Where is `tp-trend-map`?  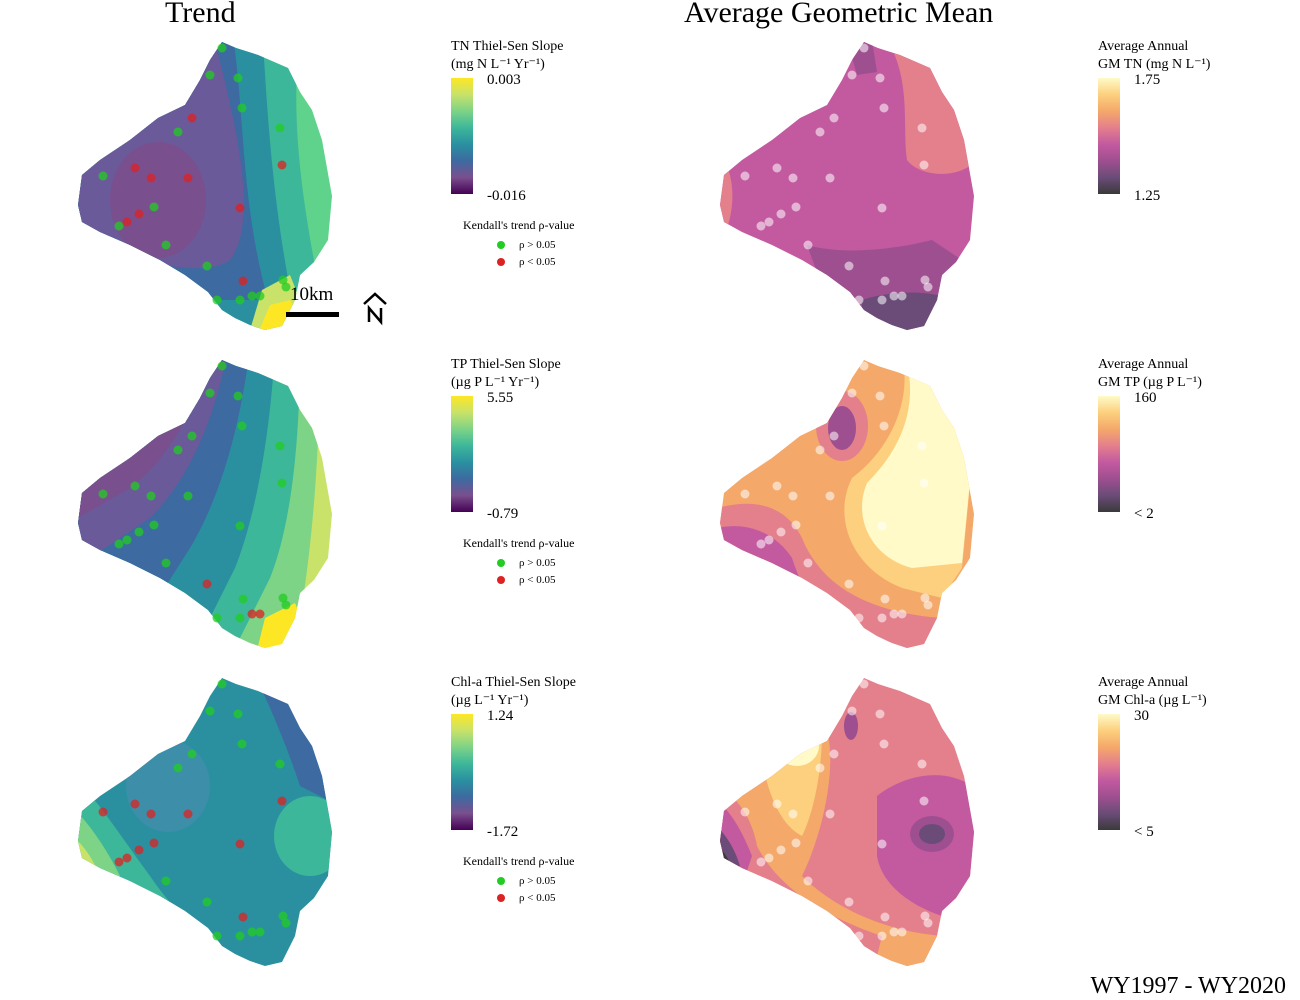
tp-trend-map is located at coordinates (205, 504).